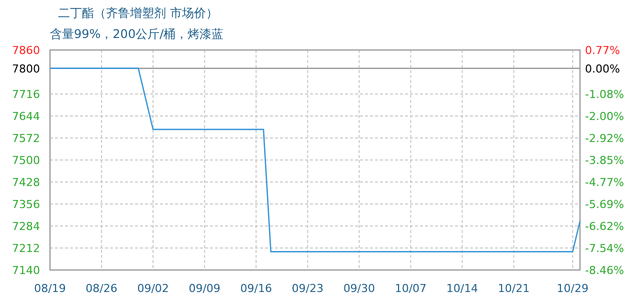 This screenshot has height=300, width=630. What do you see at coordinates (26, 270) in the screenshot?
I see `y-tick-label: 7140` at bounding box center [26, 270].